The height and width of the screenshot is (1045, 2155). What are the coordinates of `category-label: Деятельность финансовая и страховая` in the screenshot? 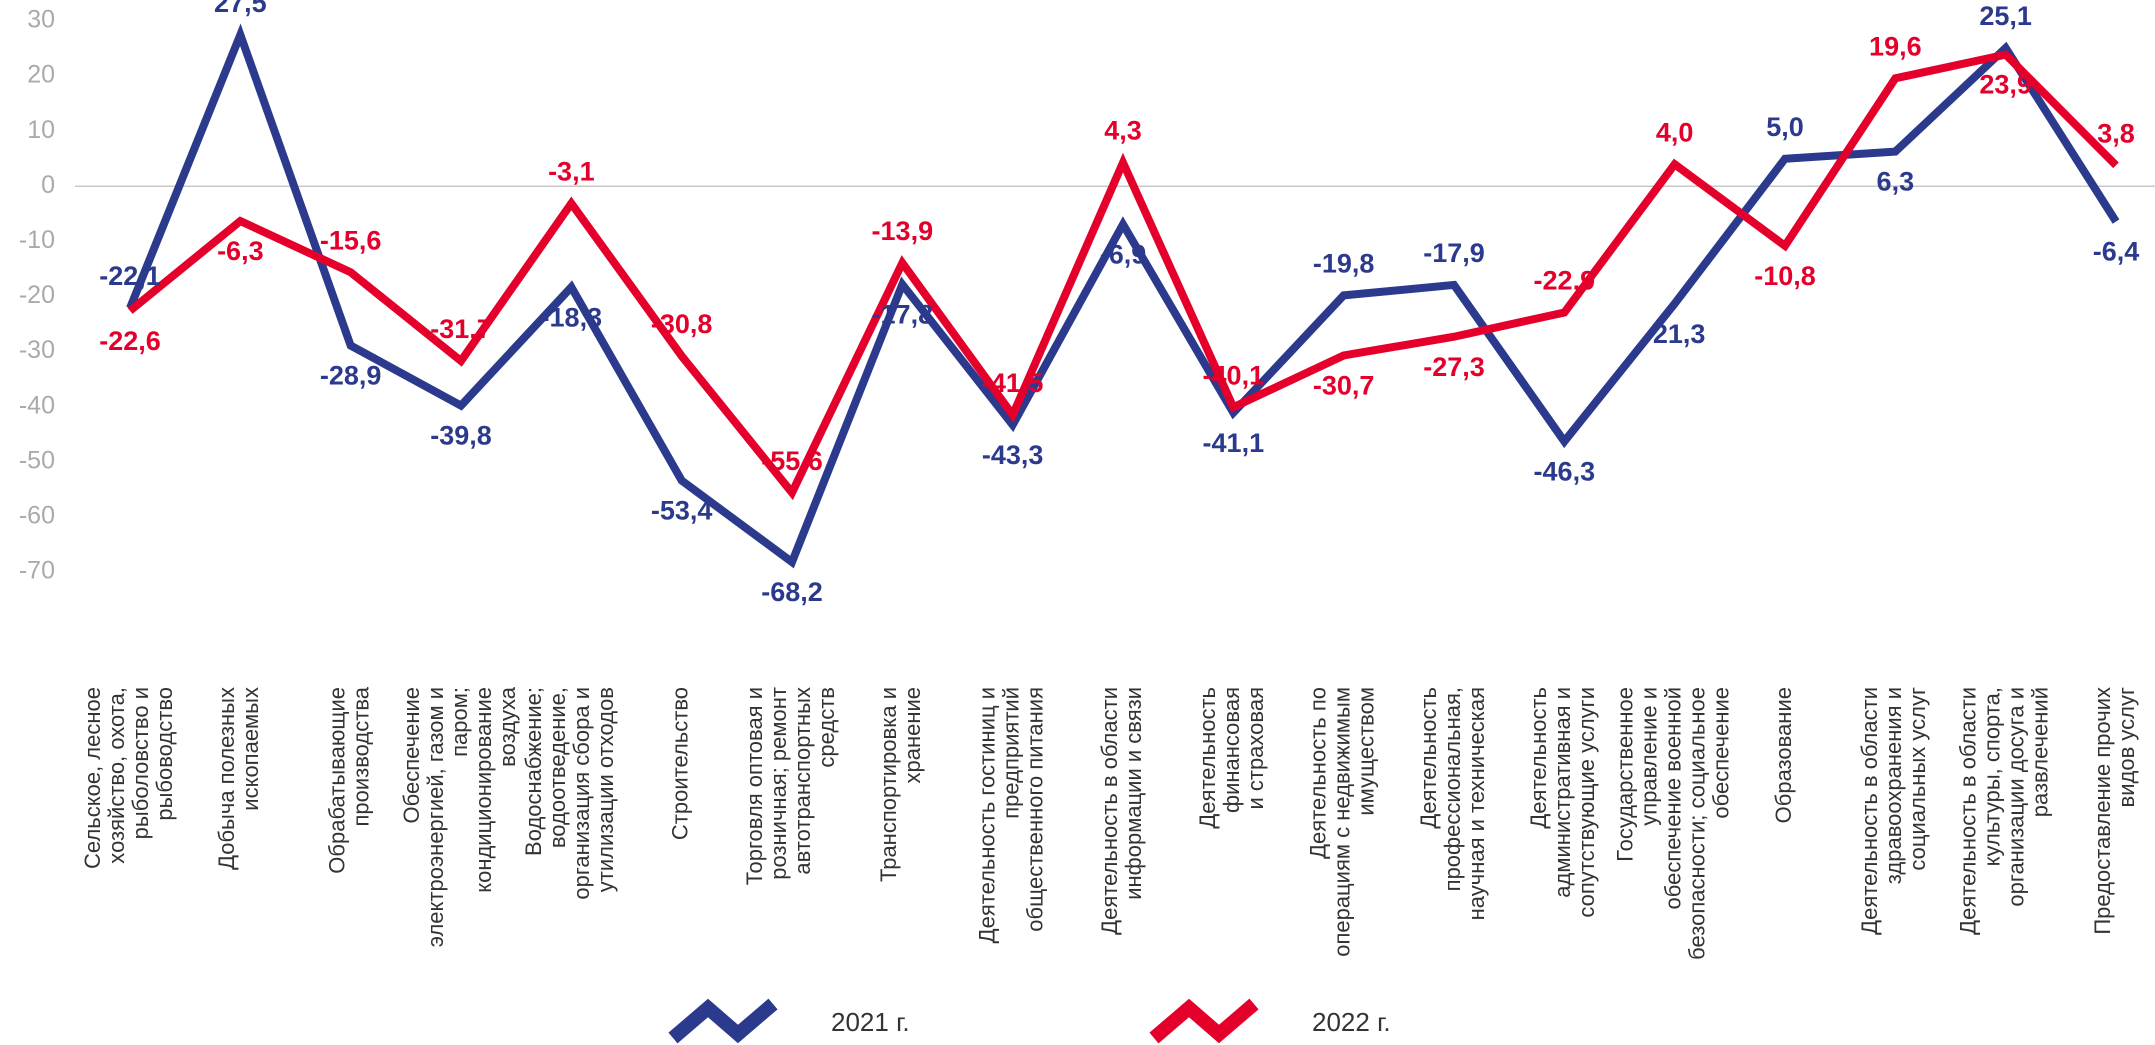 It's located at (1231, 758).